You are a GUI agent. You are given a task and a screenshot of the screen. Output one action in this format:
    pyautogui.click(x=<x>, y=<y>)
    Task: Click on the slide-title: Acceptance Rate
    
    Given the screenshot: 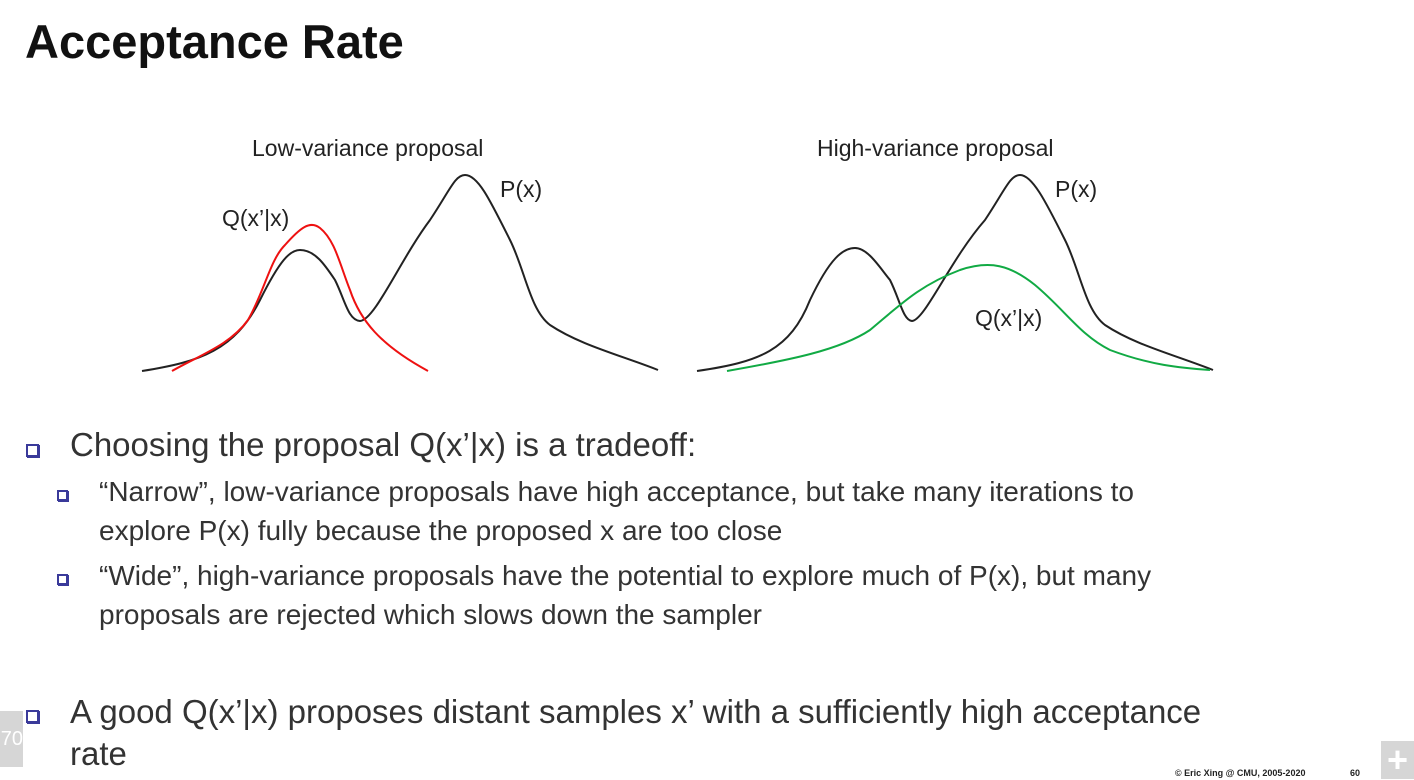 What is the action you would take?
    pyautogui.click(x=214, y=41)
    